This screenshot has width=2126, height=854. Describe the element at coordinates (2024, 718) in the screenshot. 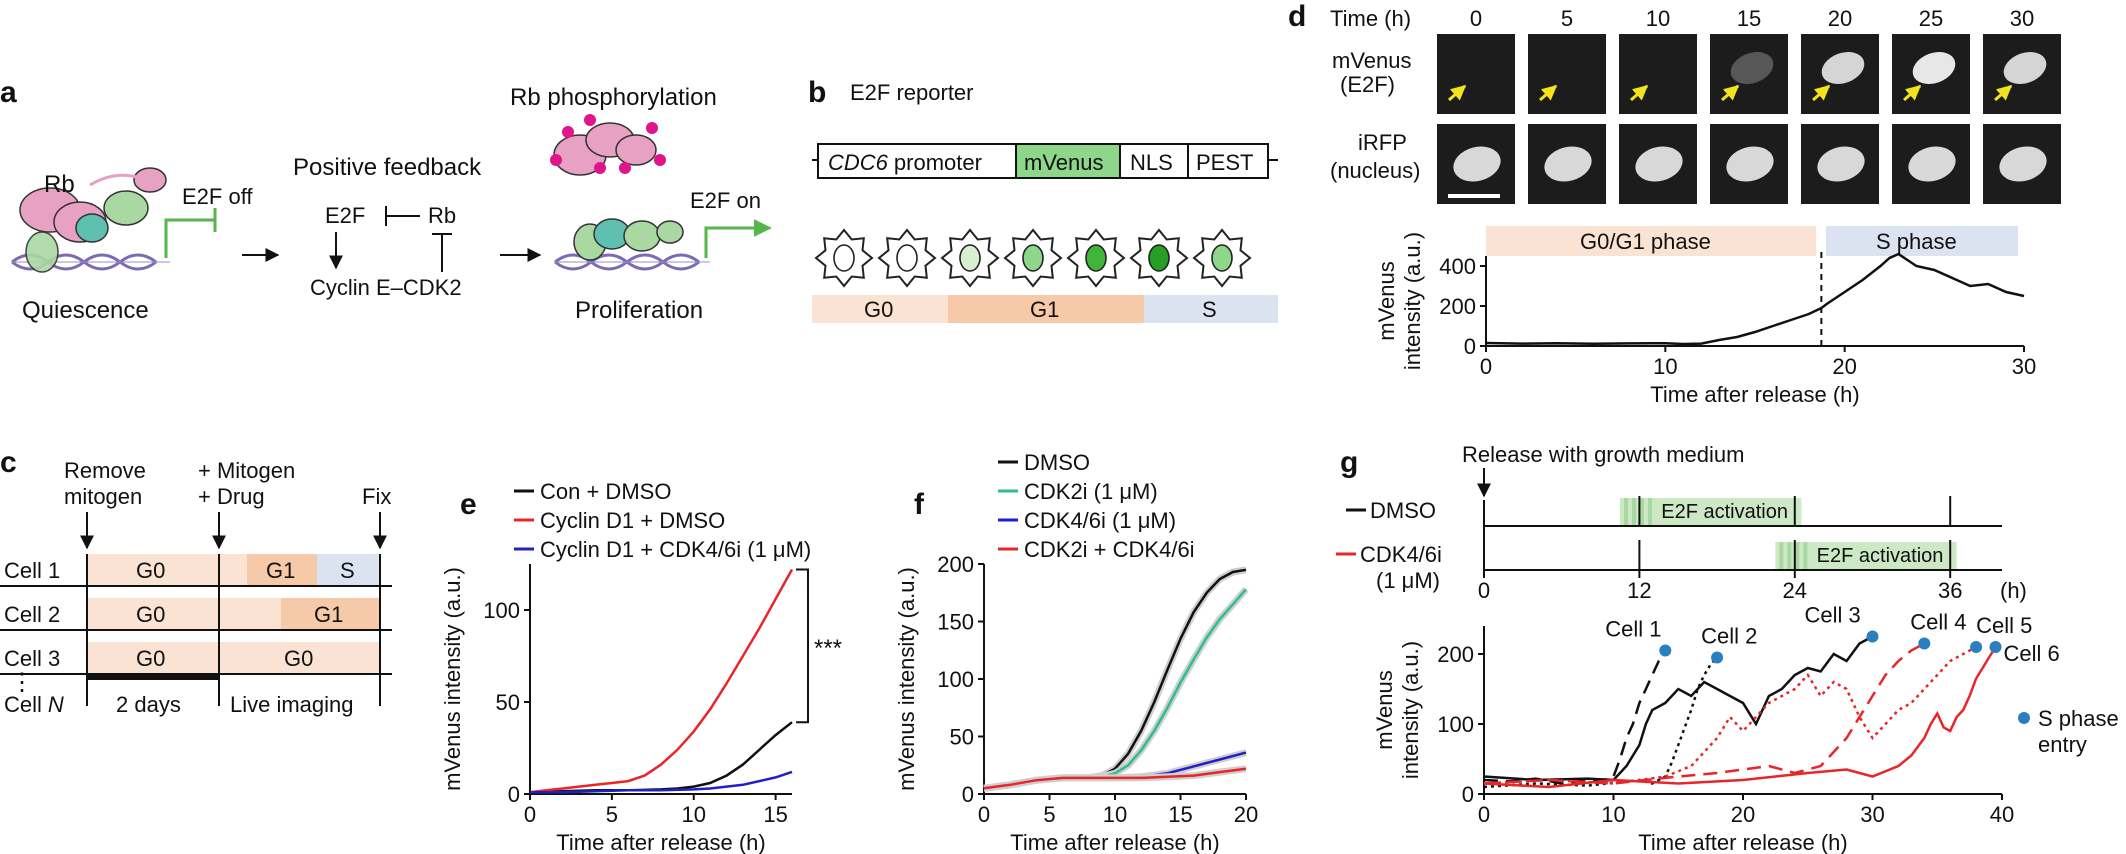

I see `s-entry-dot-legend` at that location.